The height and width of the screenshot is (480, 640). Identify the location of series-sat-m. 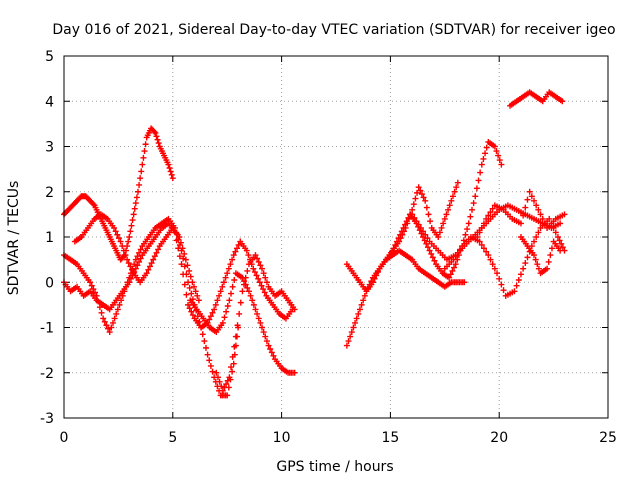
(536, 99).